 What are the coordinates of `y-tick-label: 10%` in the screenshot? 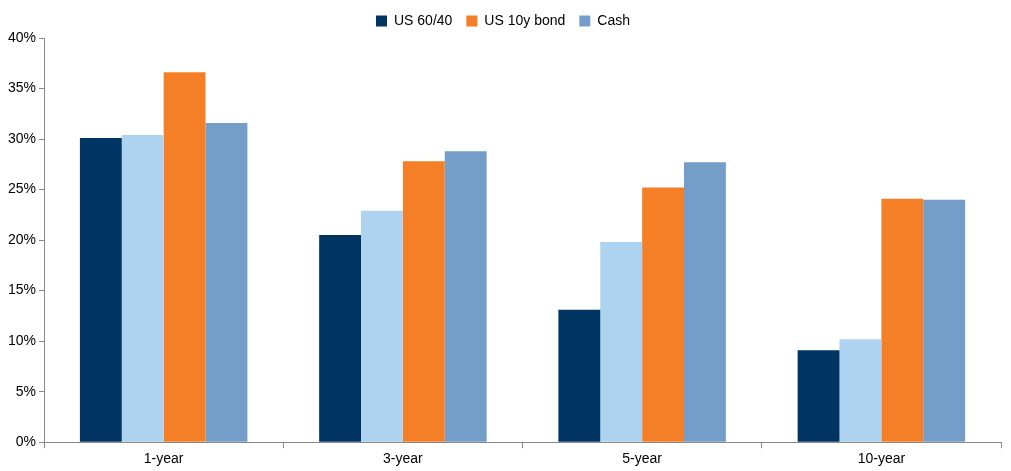 It's located at (22, 340).